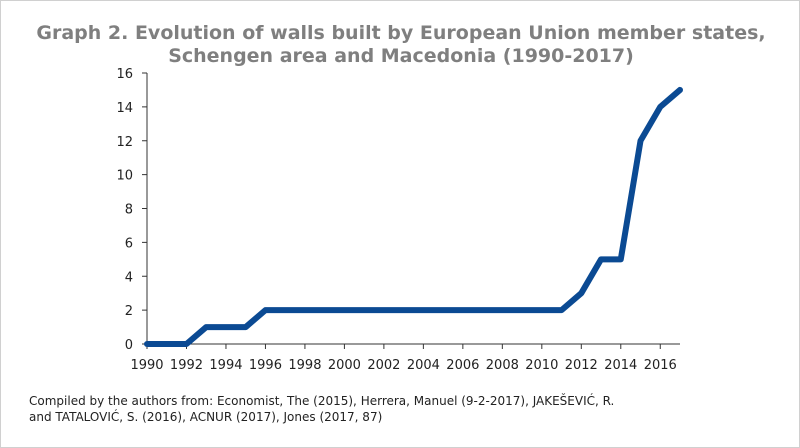 This screenshot has width=800, height=448. Describe the element at coordinates (124, 176) in the screenshot. I see `y-tick-label: 10` at that location.